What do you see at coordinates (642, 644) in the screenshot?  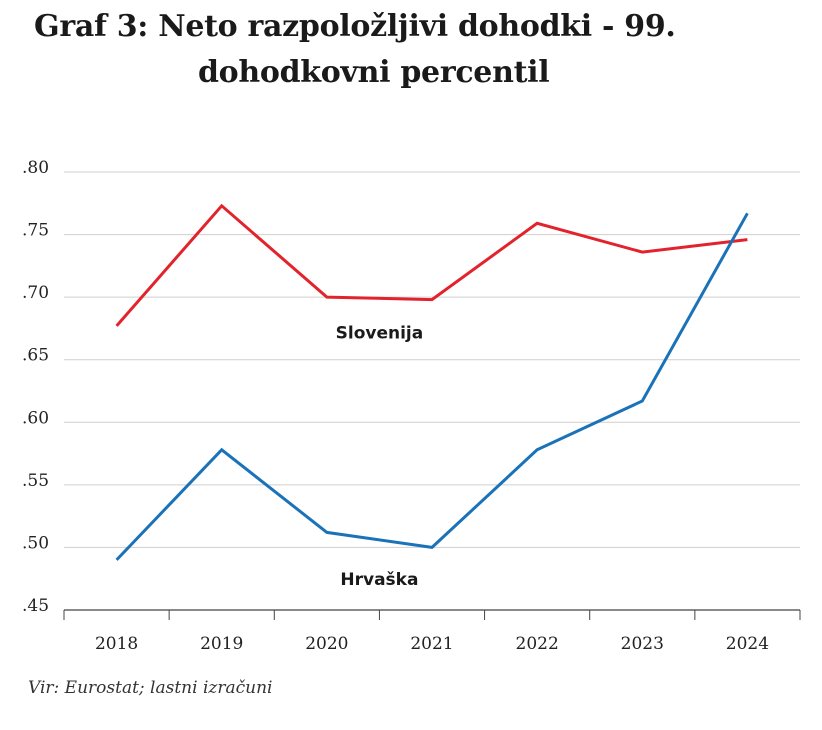 I see `x-tick-label: 2023` at bounding box center [642, 644].